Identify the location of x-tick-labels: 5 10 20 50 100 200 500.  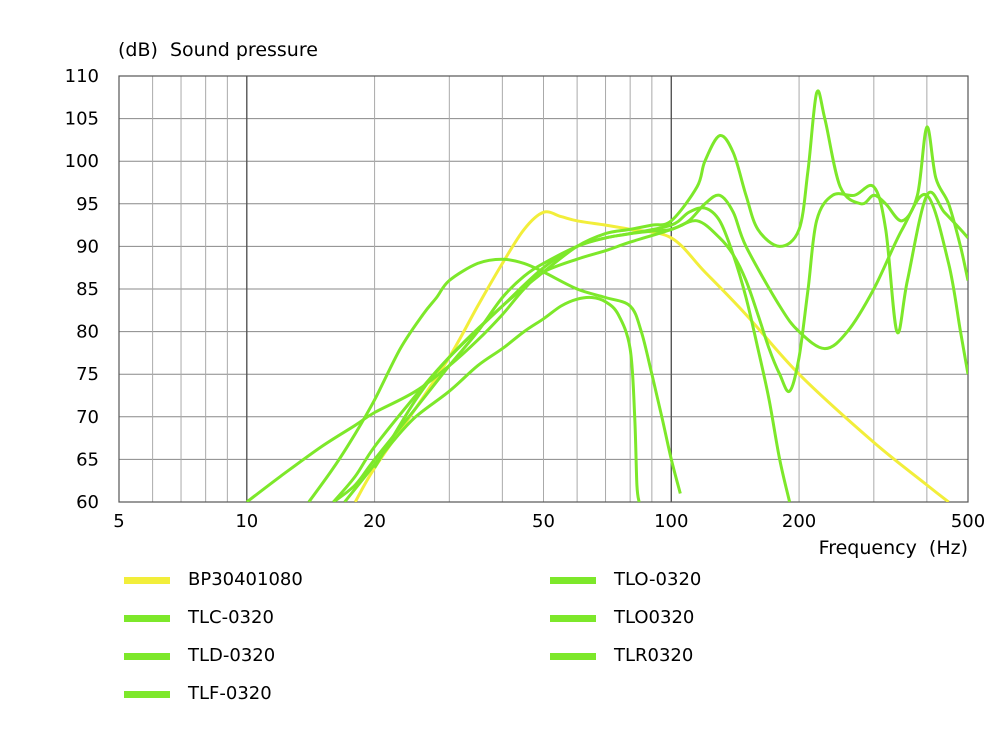
(549, 521).